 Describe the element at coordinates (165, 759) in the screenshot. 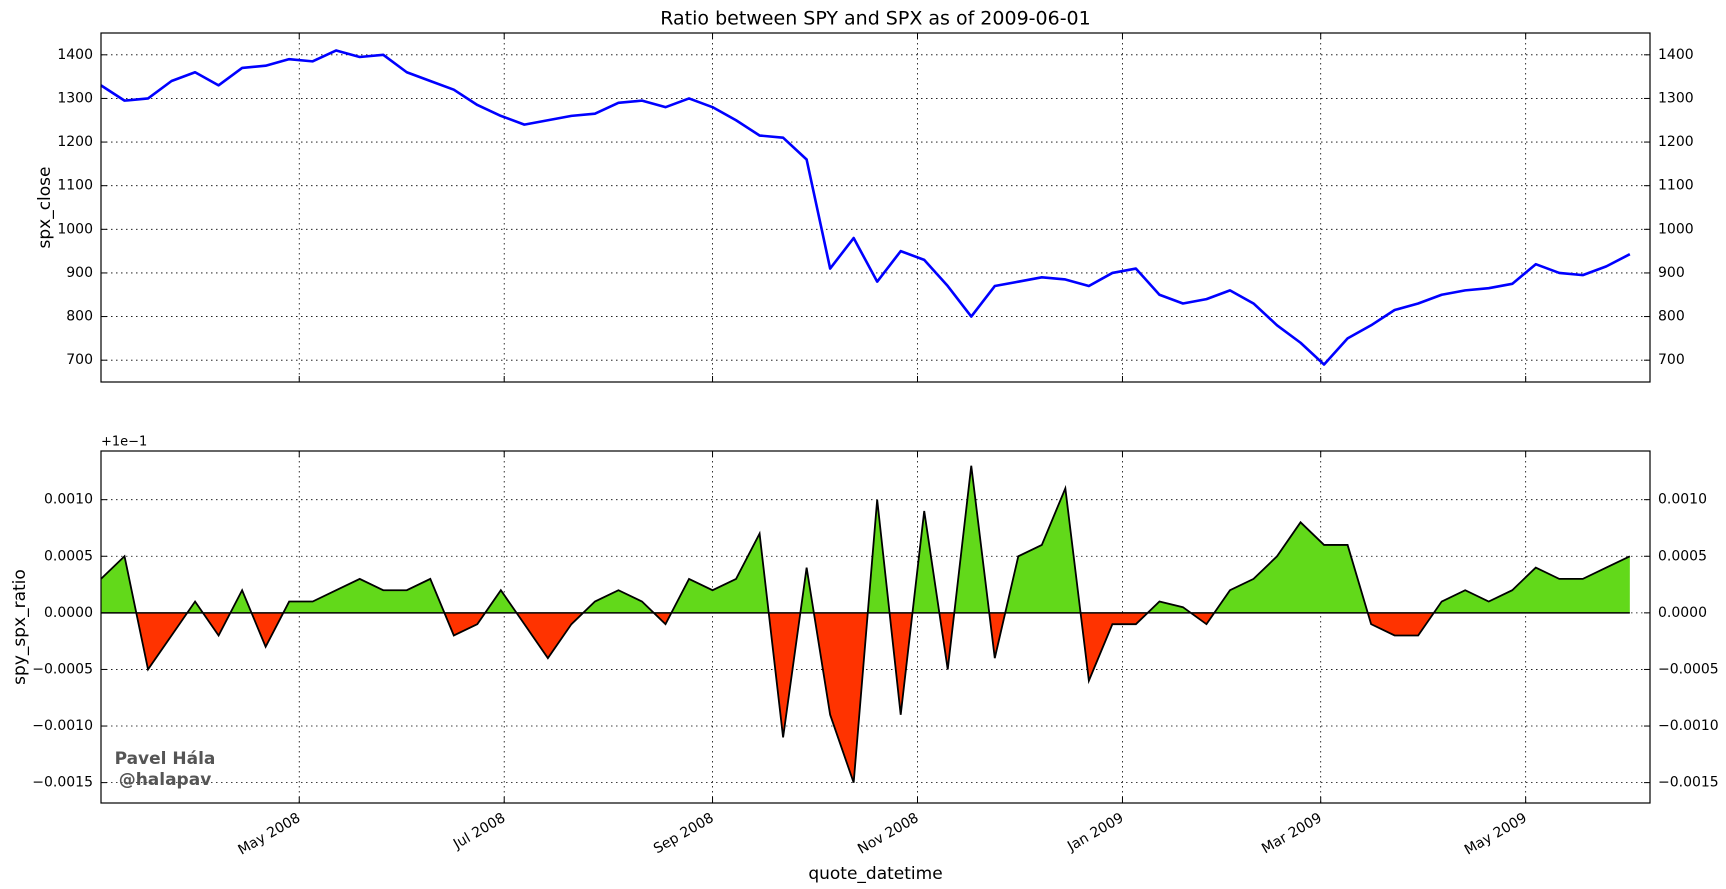

I see `watermark: Pavel Hála` at that location.